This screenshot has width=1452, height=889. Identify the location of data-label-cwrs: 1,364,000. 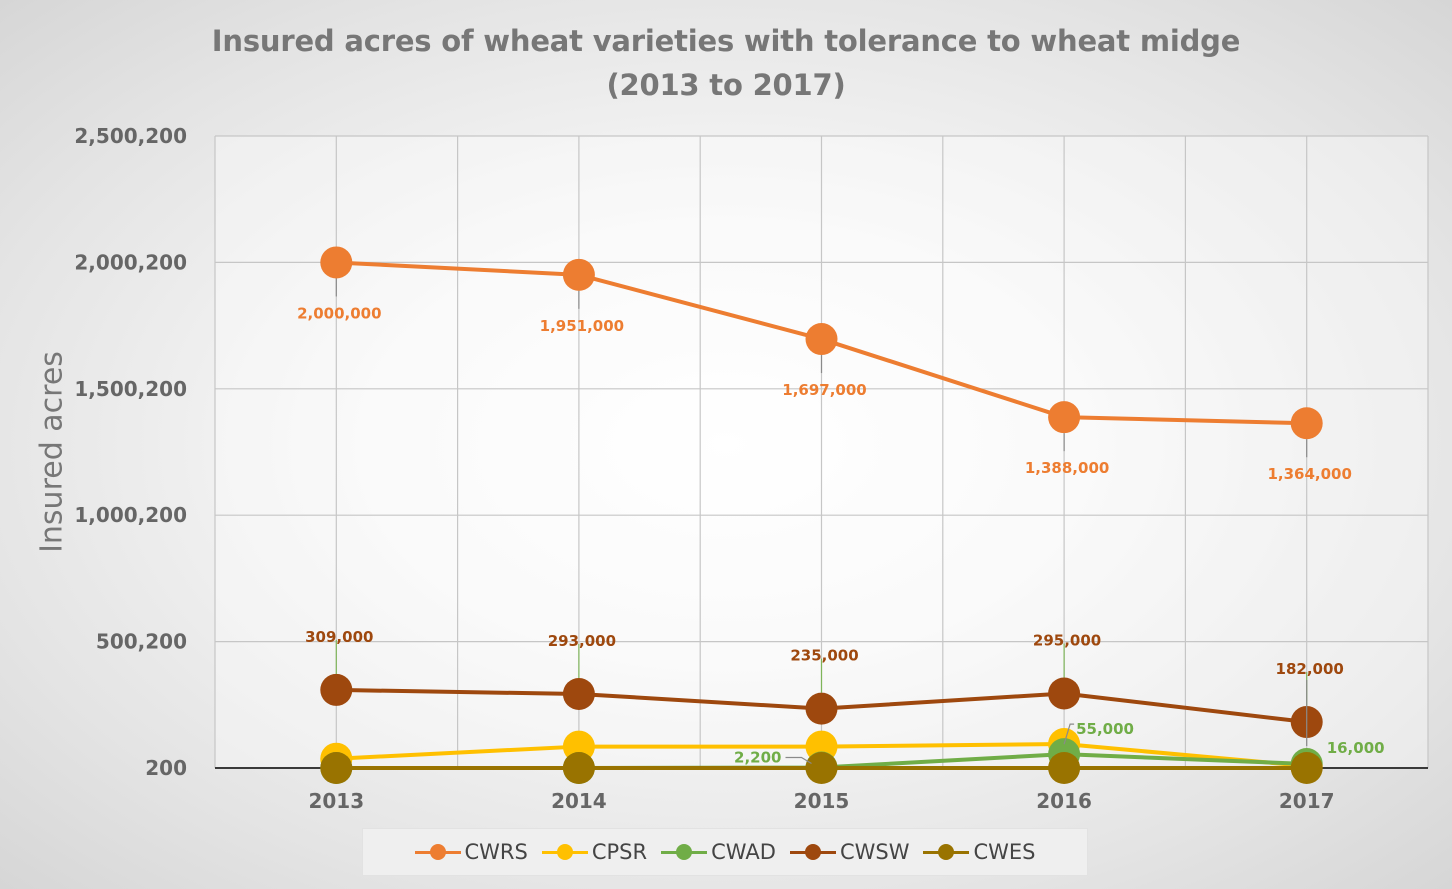
(1309, 474).